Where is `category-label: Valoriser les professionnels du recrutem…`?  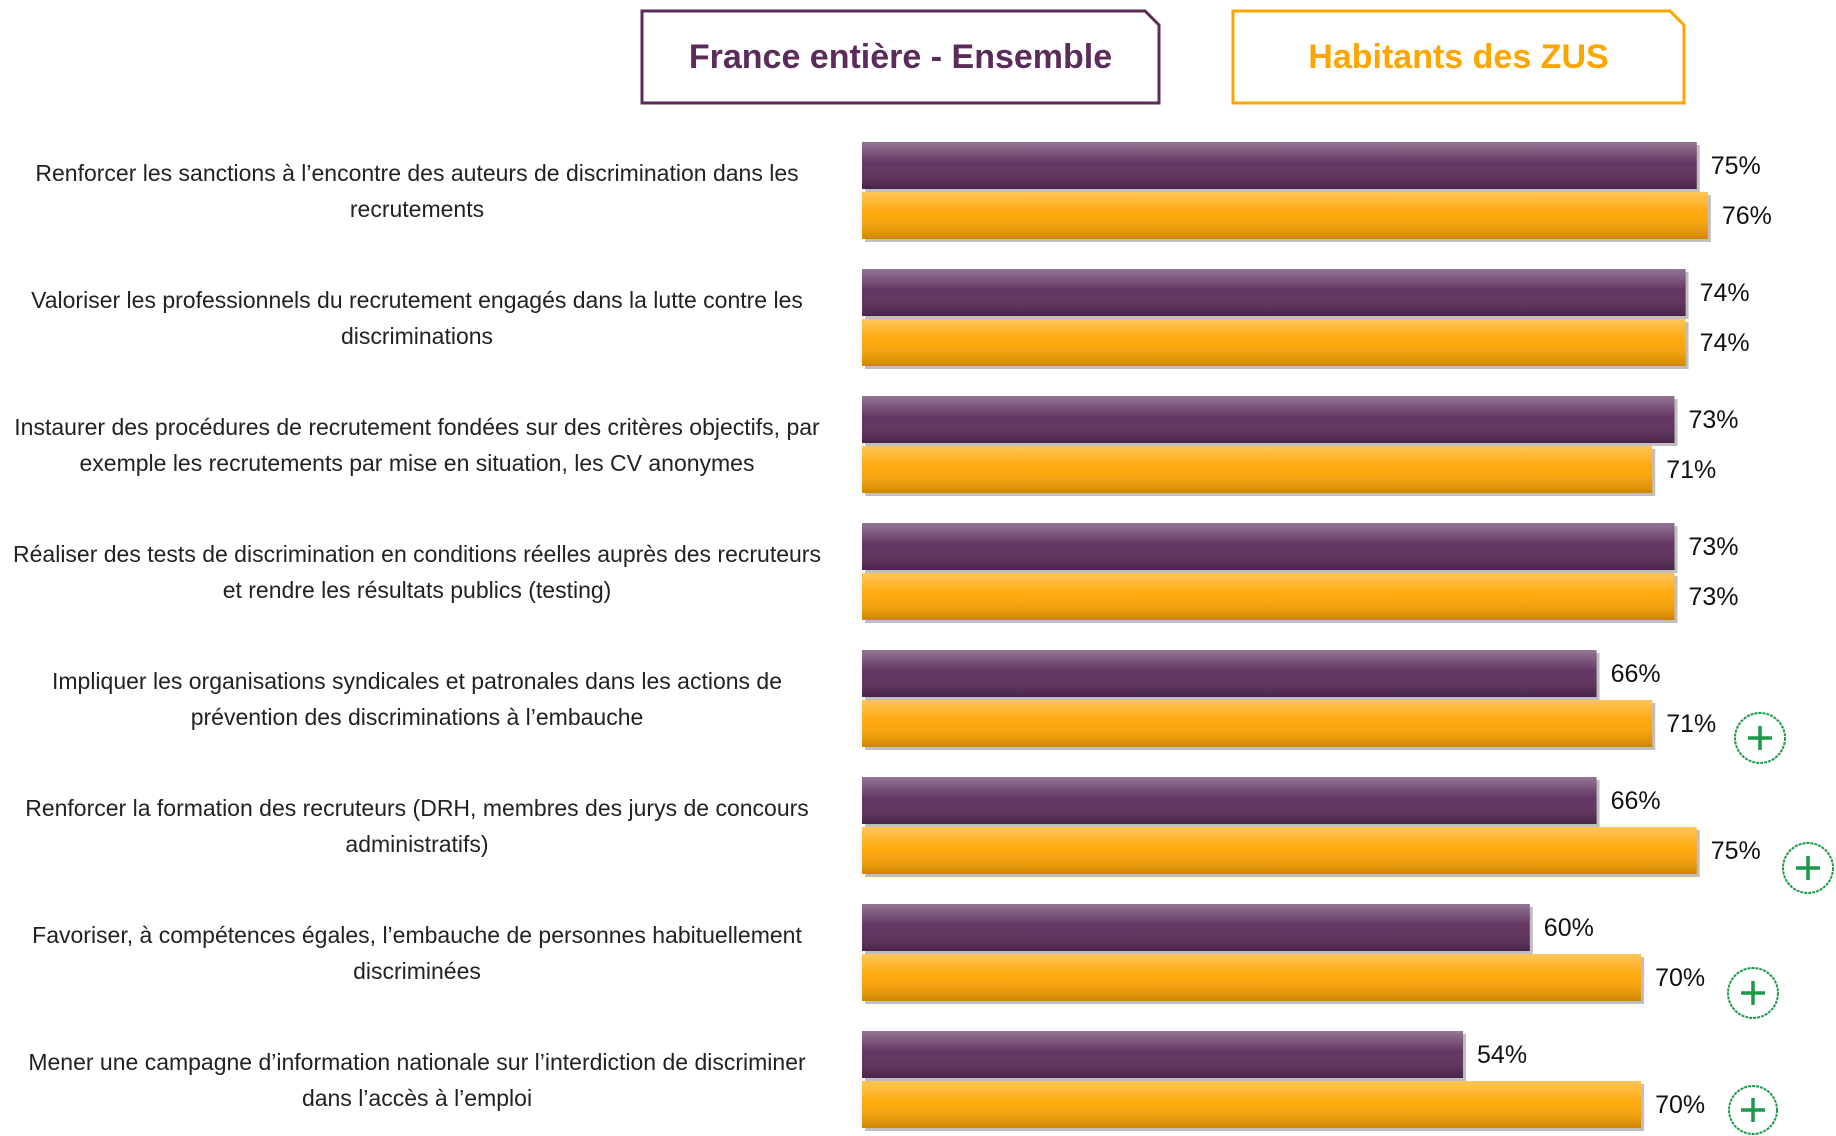
category-label: Valoriser les professionnels du recrutem… is located at coordinates (417, 317).